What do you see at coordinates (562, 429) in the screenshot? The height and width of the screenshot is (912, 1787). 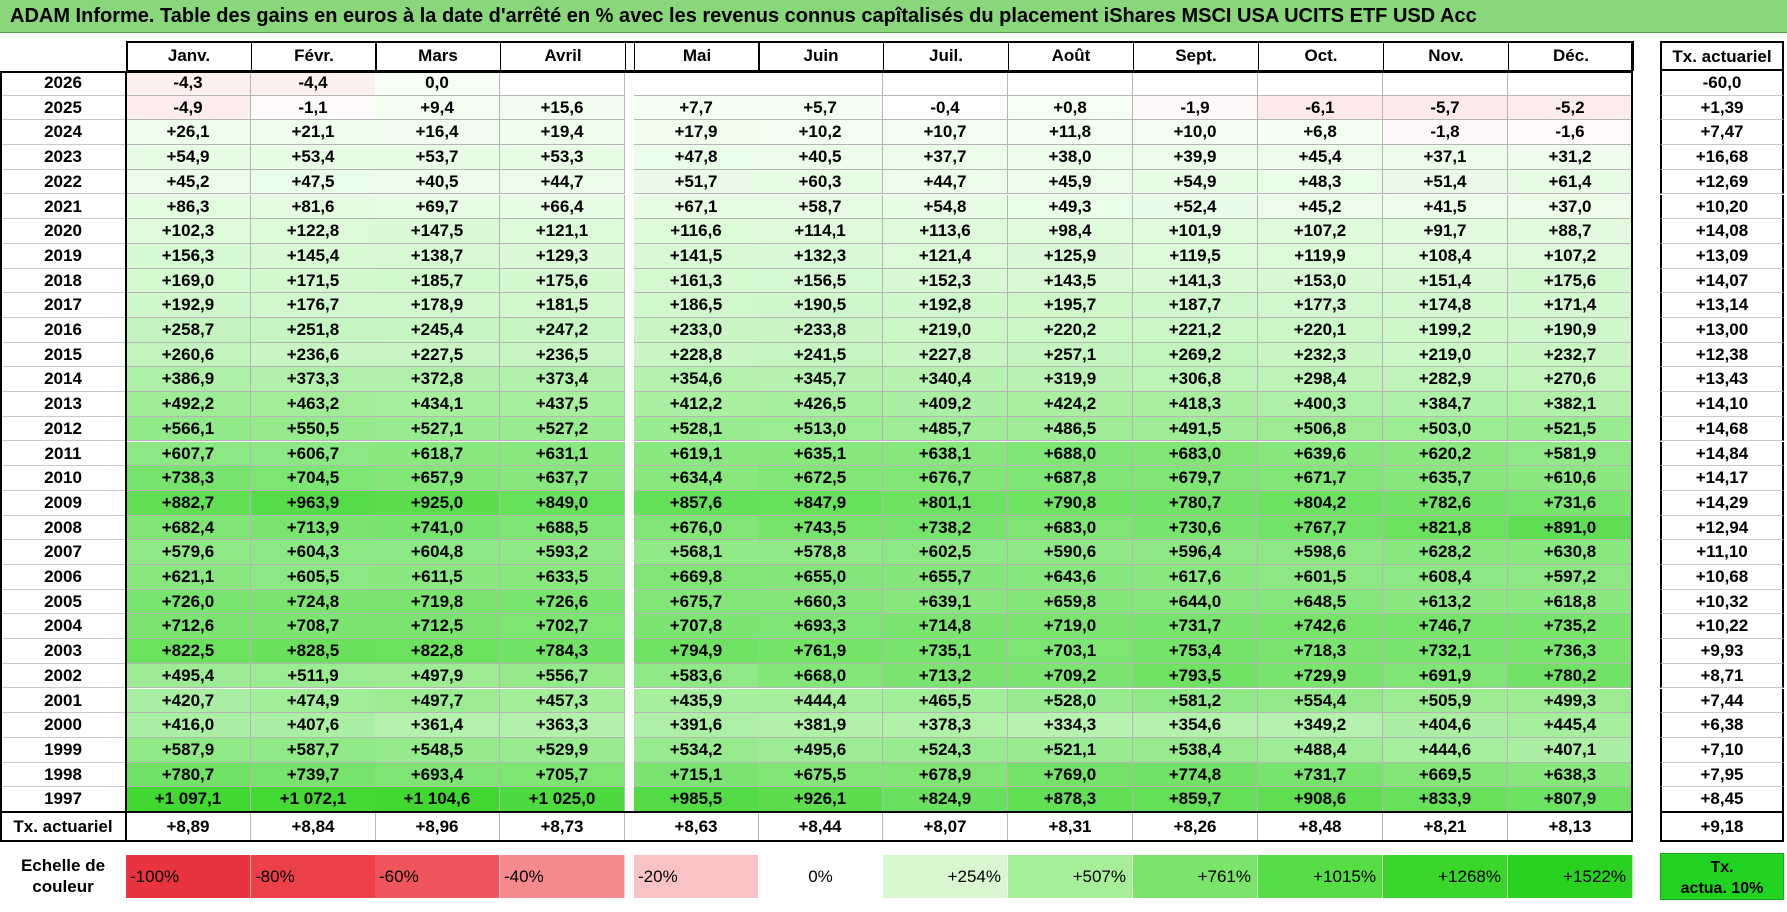 I see `gain-cell: +527,2` at bounding box center [562, 429].